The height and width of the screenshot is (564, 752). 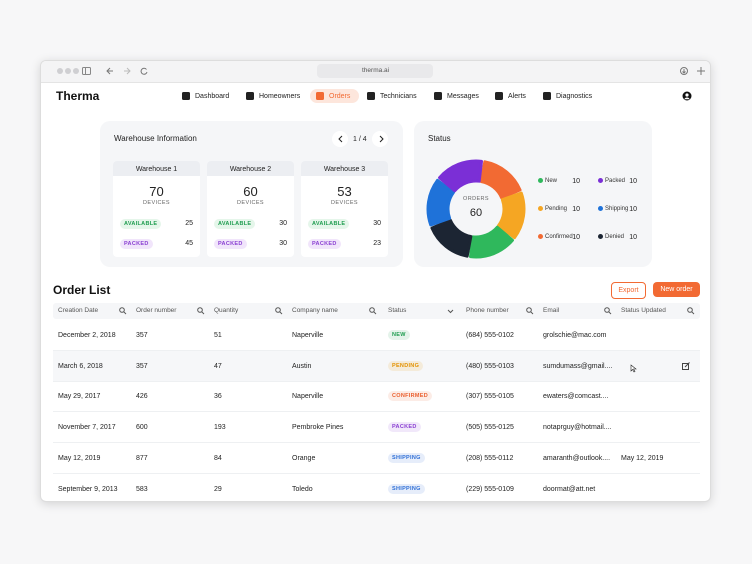 What do you see at coordinates (304, 458) in the screenshot?
I see `cell-company: Orange` at bounding box center [304, 458].